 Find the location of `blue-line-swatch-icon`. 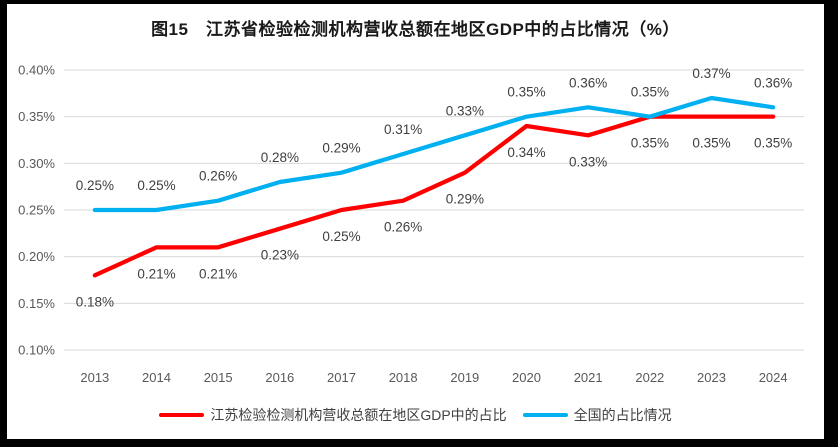

blue-line-swatch-icon is located at coordinates (545, 415).